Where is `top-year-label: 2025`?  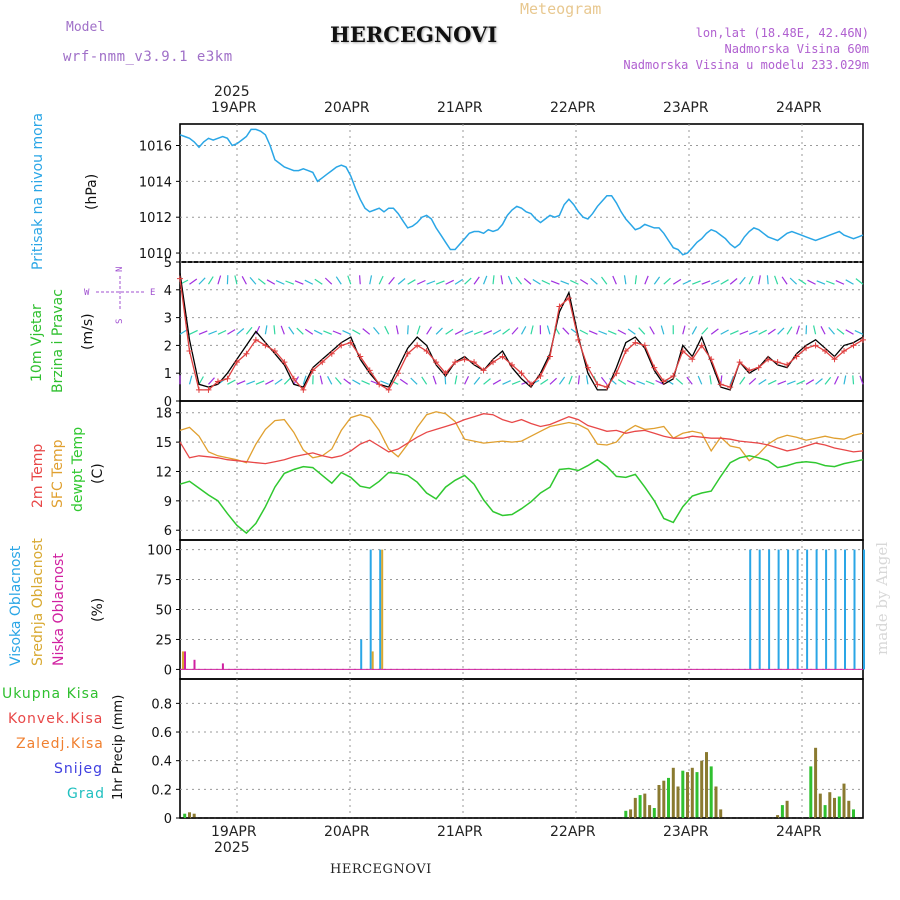 top-year-label: 2025 is located at coordinates (232, 92).